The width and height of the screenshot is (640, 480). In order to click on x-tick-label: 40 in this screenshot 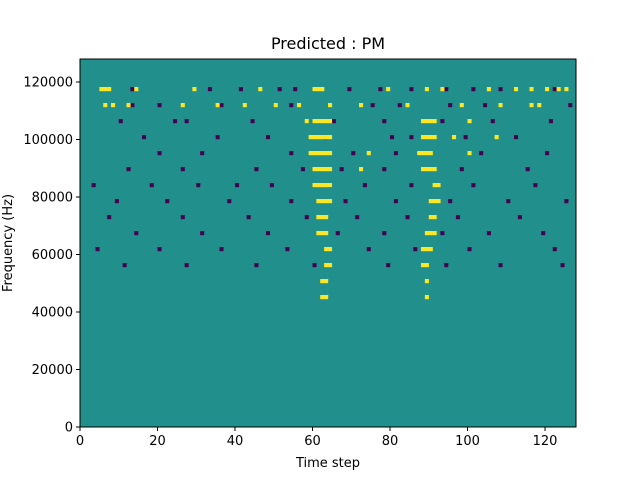, I will do `click(235, 441)`.